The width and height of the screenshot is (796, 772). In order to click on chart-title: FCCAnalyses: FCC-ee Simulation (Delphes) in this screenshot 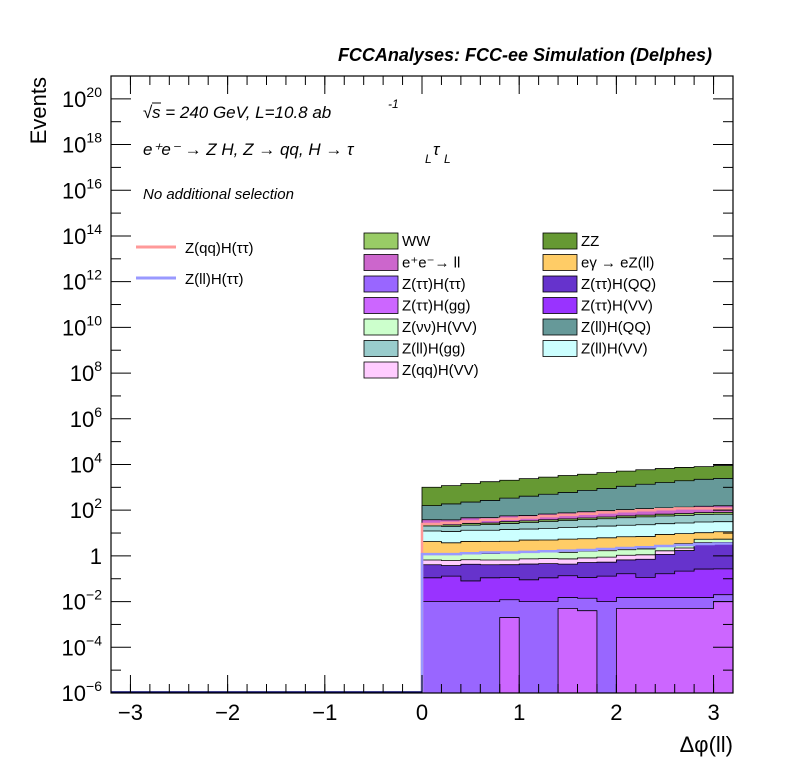, I will do `click(525, 55)`.